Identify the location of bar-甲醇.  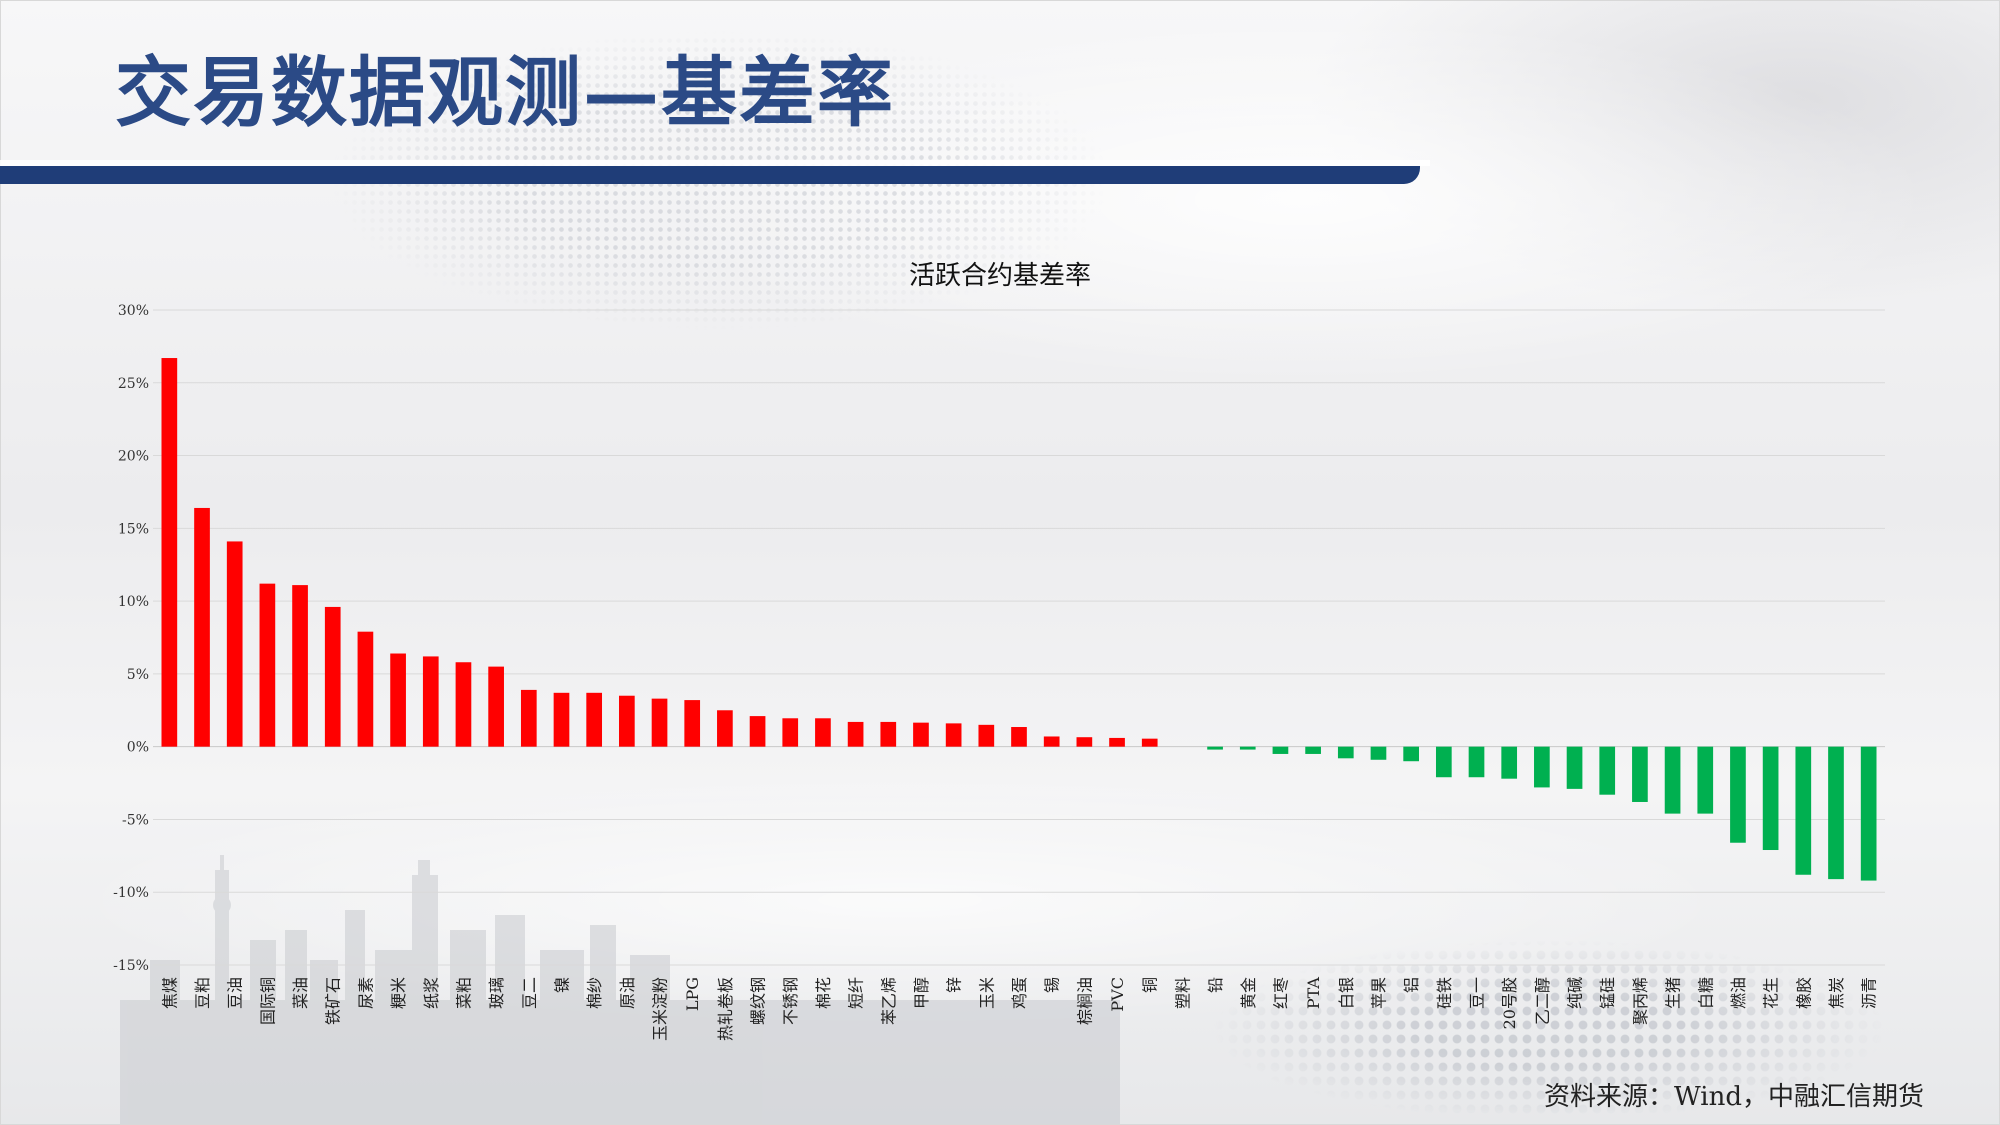
(921, 734).